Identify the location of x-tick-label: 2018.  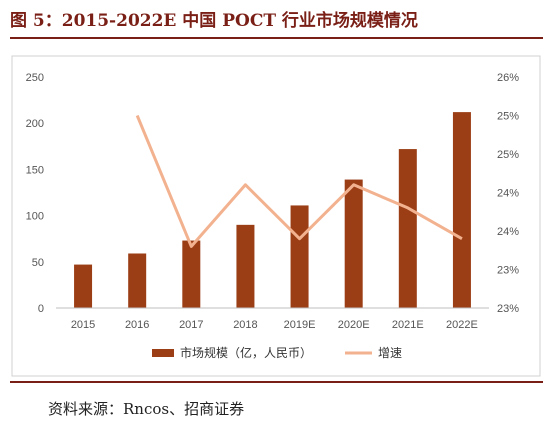
(245, 325).